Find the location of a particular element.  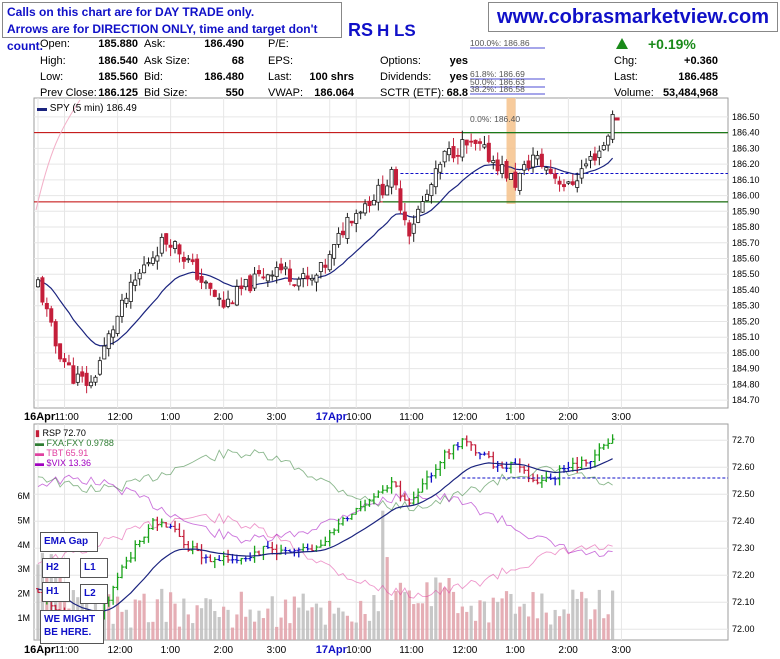

dividends-label: Dividends: is located at coordinates (406, 77).